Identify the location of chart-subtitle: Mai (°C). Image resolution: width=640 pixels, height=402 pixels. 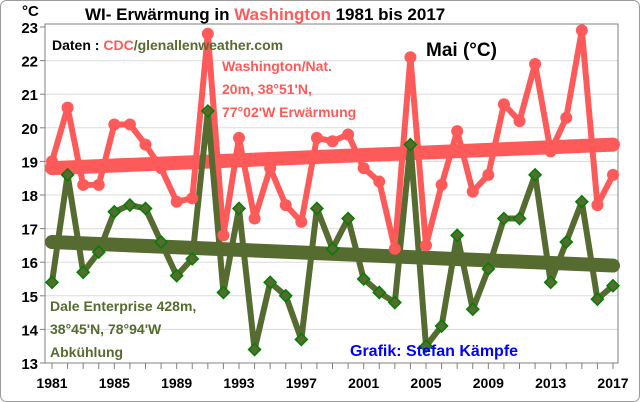
(461, 50).